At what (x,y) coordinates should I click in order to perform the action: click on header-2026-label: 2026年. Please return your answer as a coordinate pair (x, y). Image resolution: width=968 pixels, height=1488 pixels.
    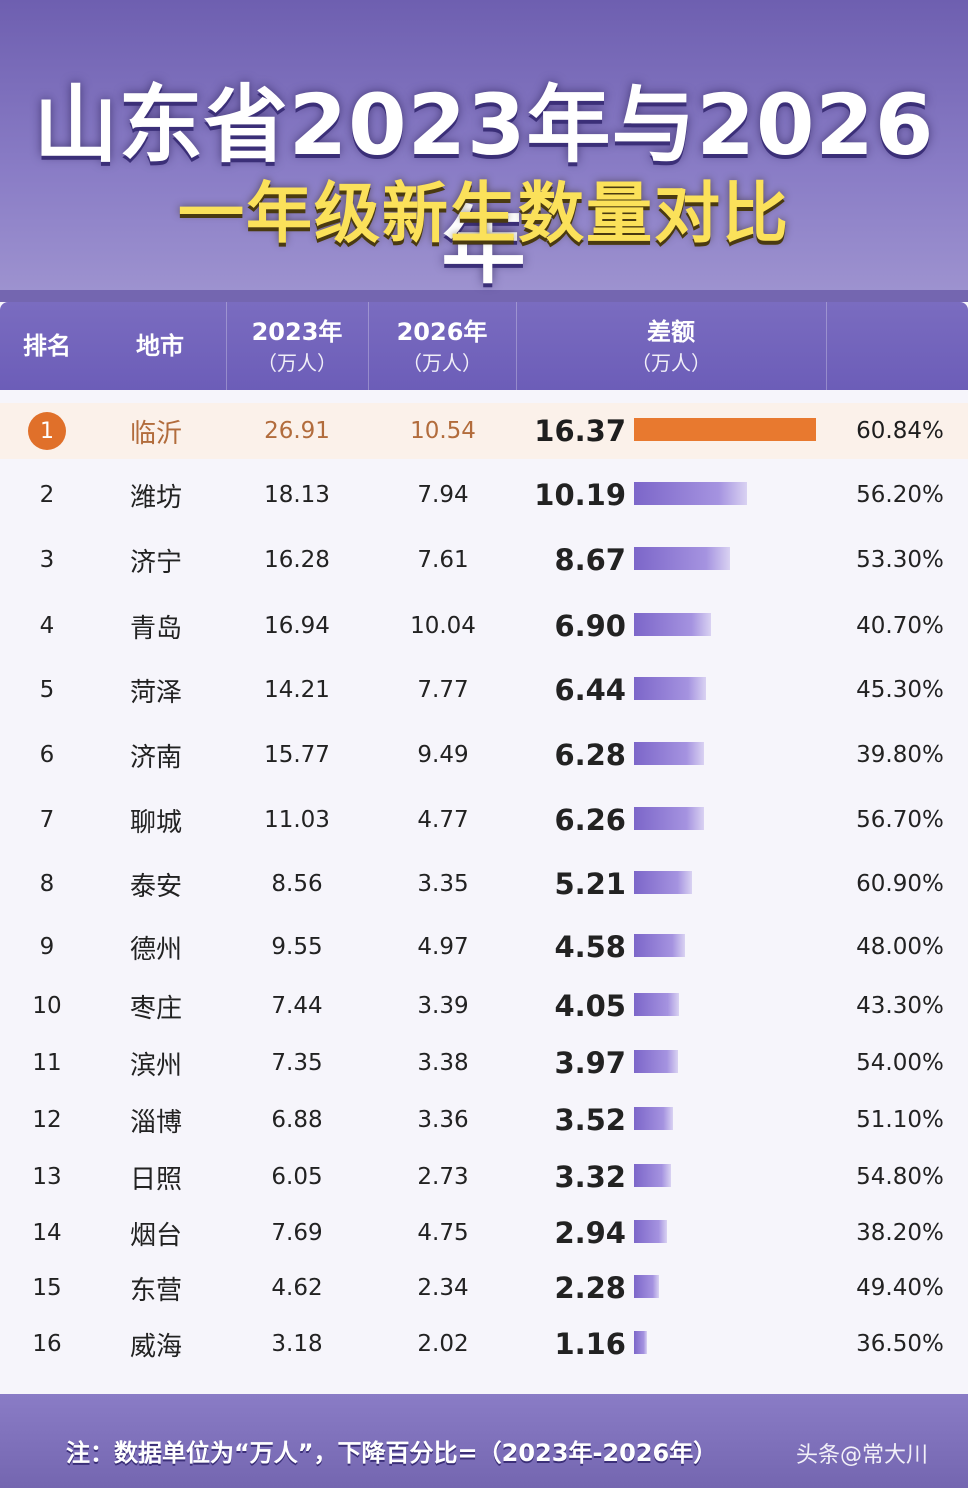
    Looking at the image, I should click on (442, 332).